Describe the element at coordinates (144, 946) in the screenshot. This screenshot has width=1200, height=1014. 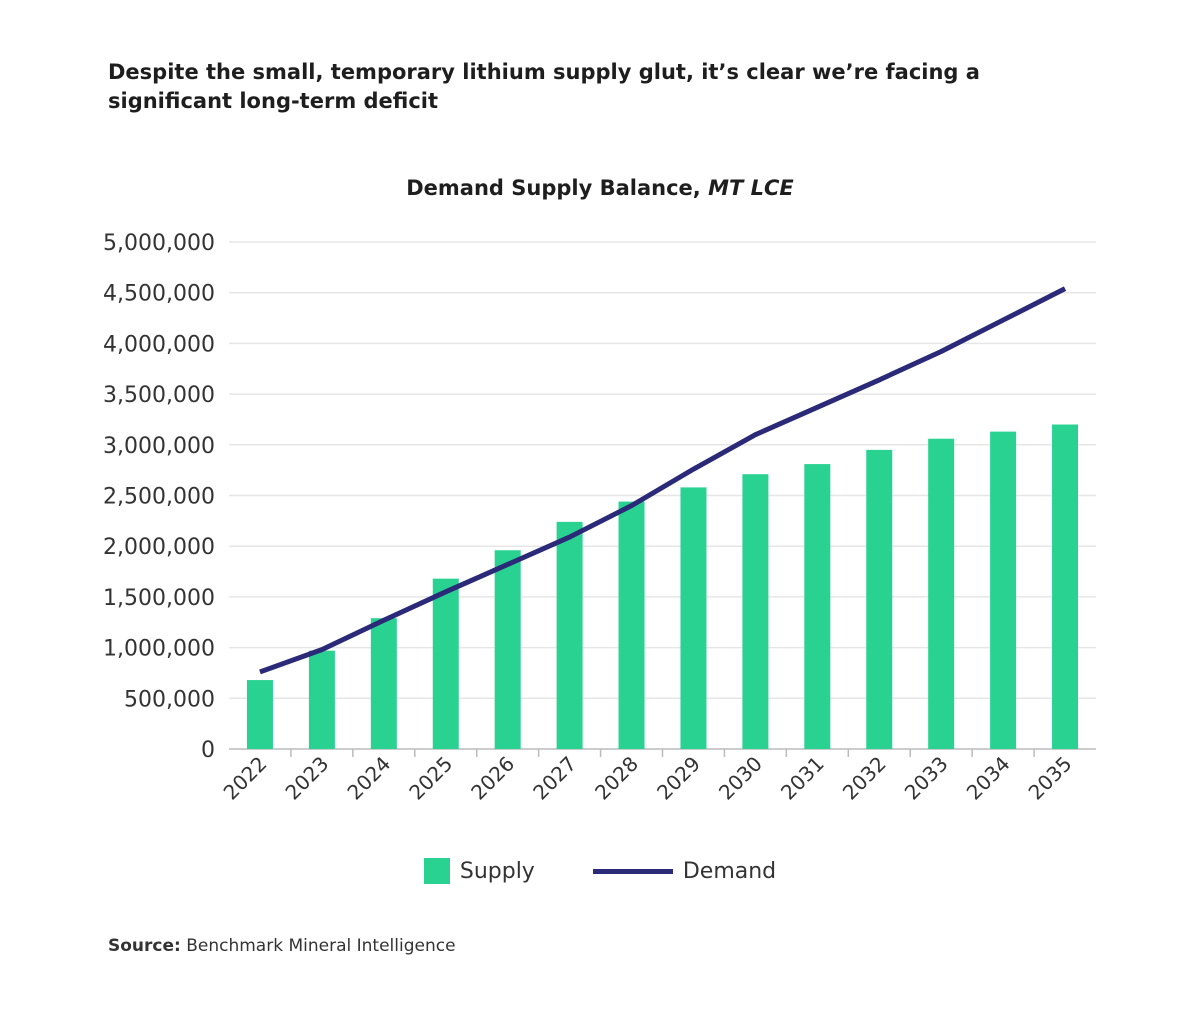
I see `source-label: Source:` at that location.